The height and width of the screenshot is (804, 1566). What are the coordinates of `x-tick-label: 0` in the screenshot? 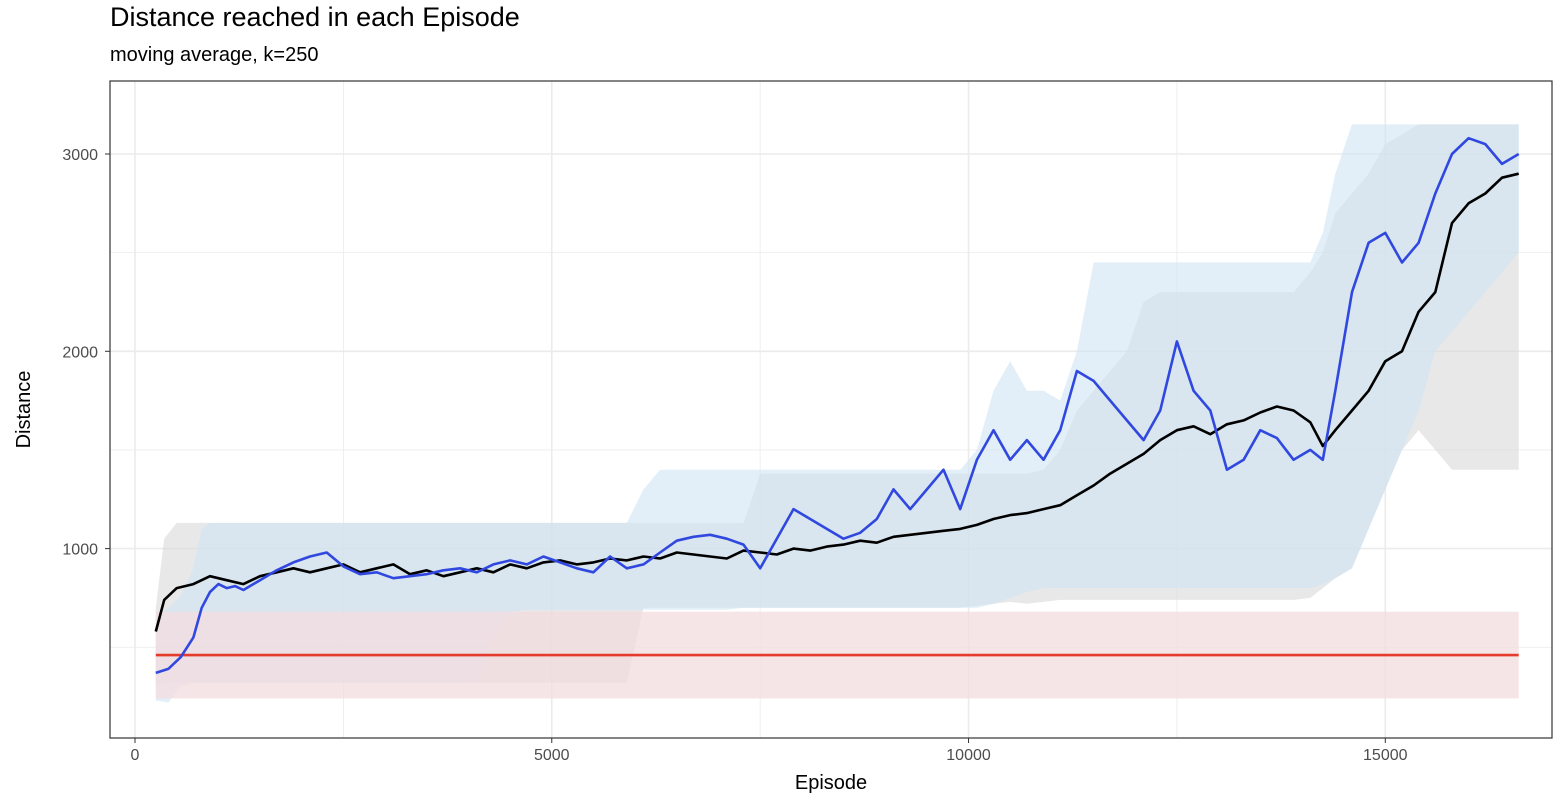 It's located at (135, 755).